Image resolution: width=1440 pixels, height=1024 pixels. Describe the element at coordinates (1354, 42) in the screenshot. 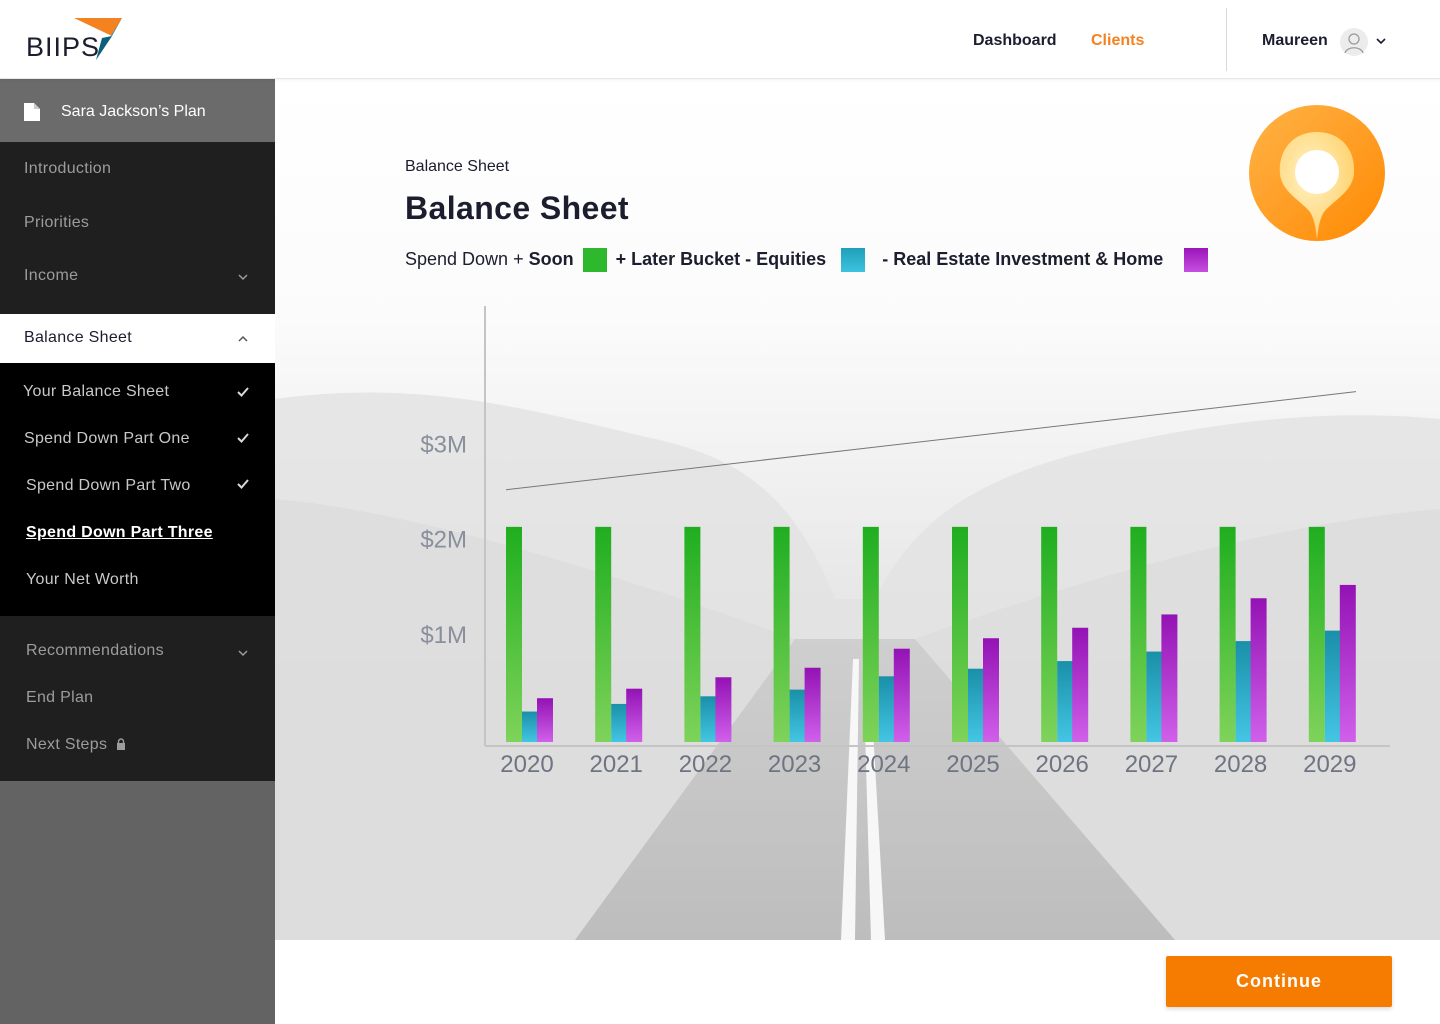

I see `user-avatar-icon` at that location.